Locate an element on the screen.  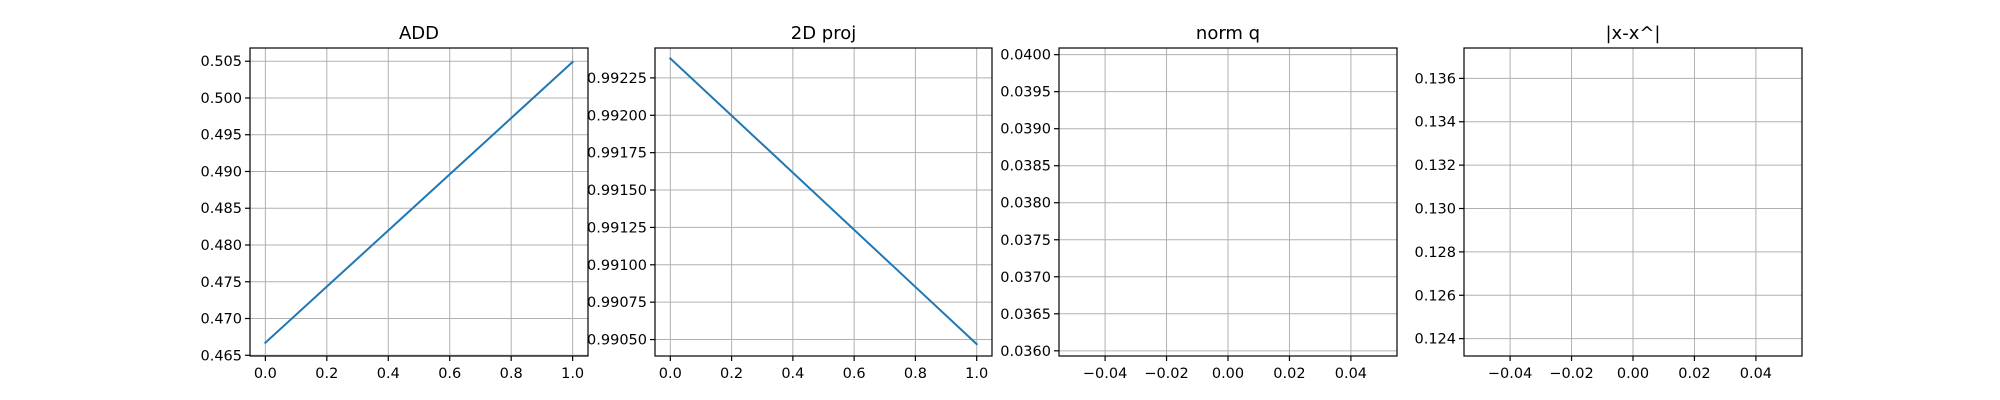
y-tick-label: 0.136 is located at coordinates (1435, 79).